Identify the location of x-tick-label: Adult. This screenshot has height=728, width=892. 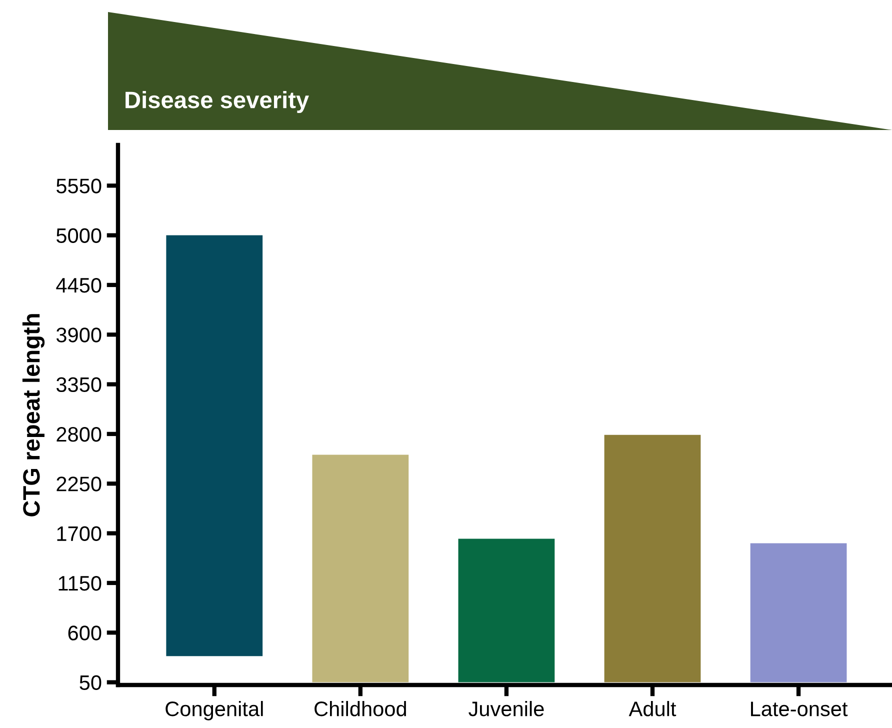
(652, 708).